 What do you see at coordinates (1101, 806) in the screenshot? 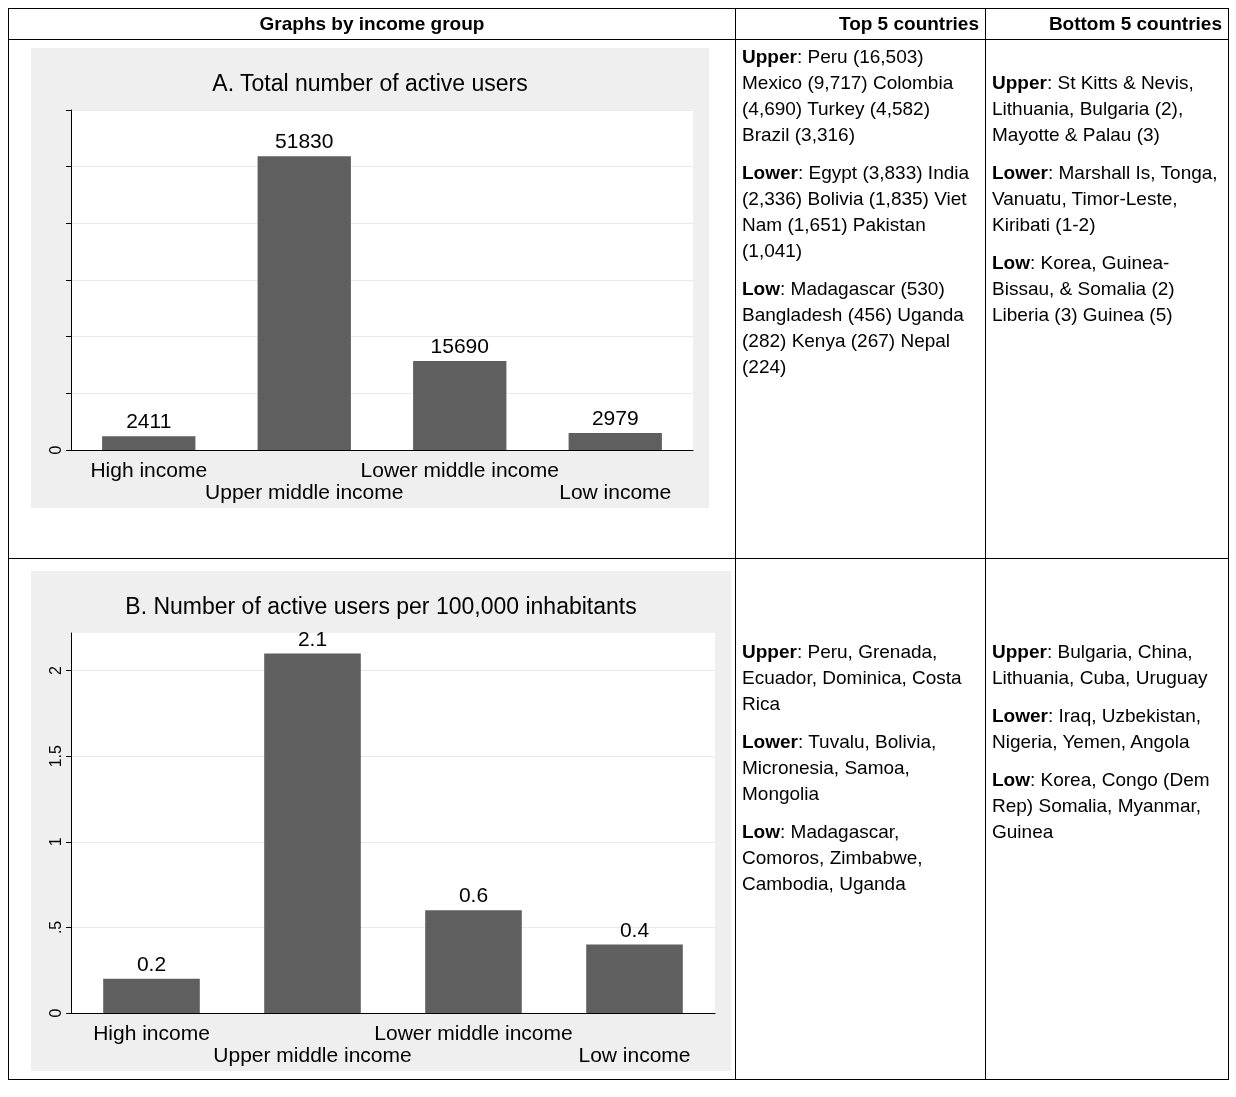
I see `text: Low: Korea, Congo (Dem Rep) Somalia, Myanmar, Guinea` at bounding box center [1101, 806].